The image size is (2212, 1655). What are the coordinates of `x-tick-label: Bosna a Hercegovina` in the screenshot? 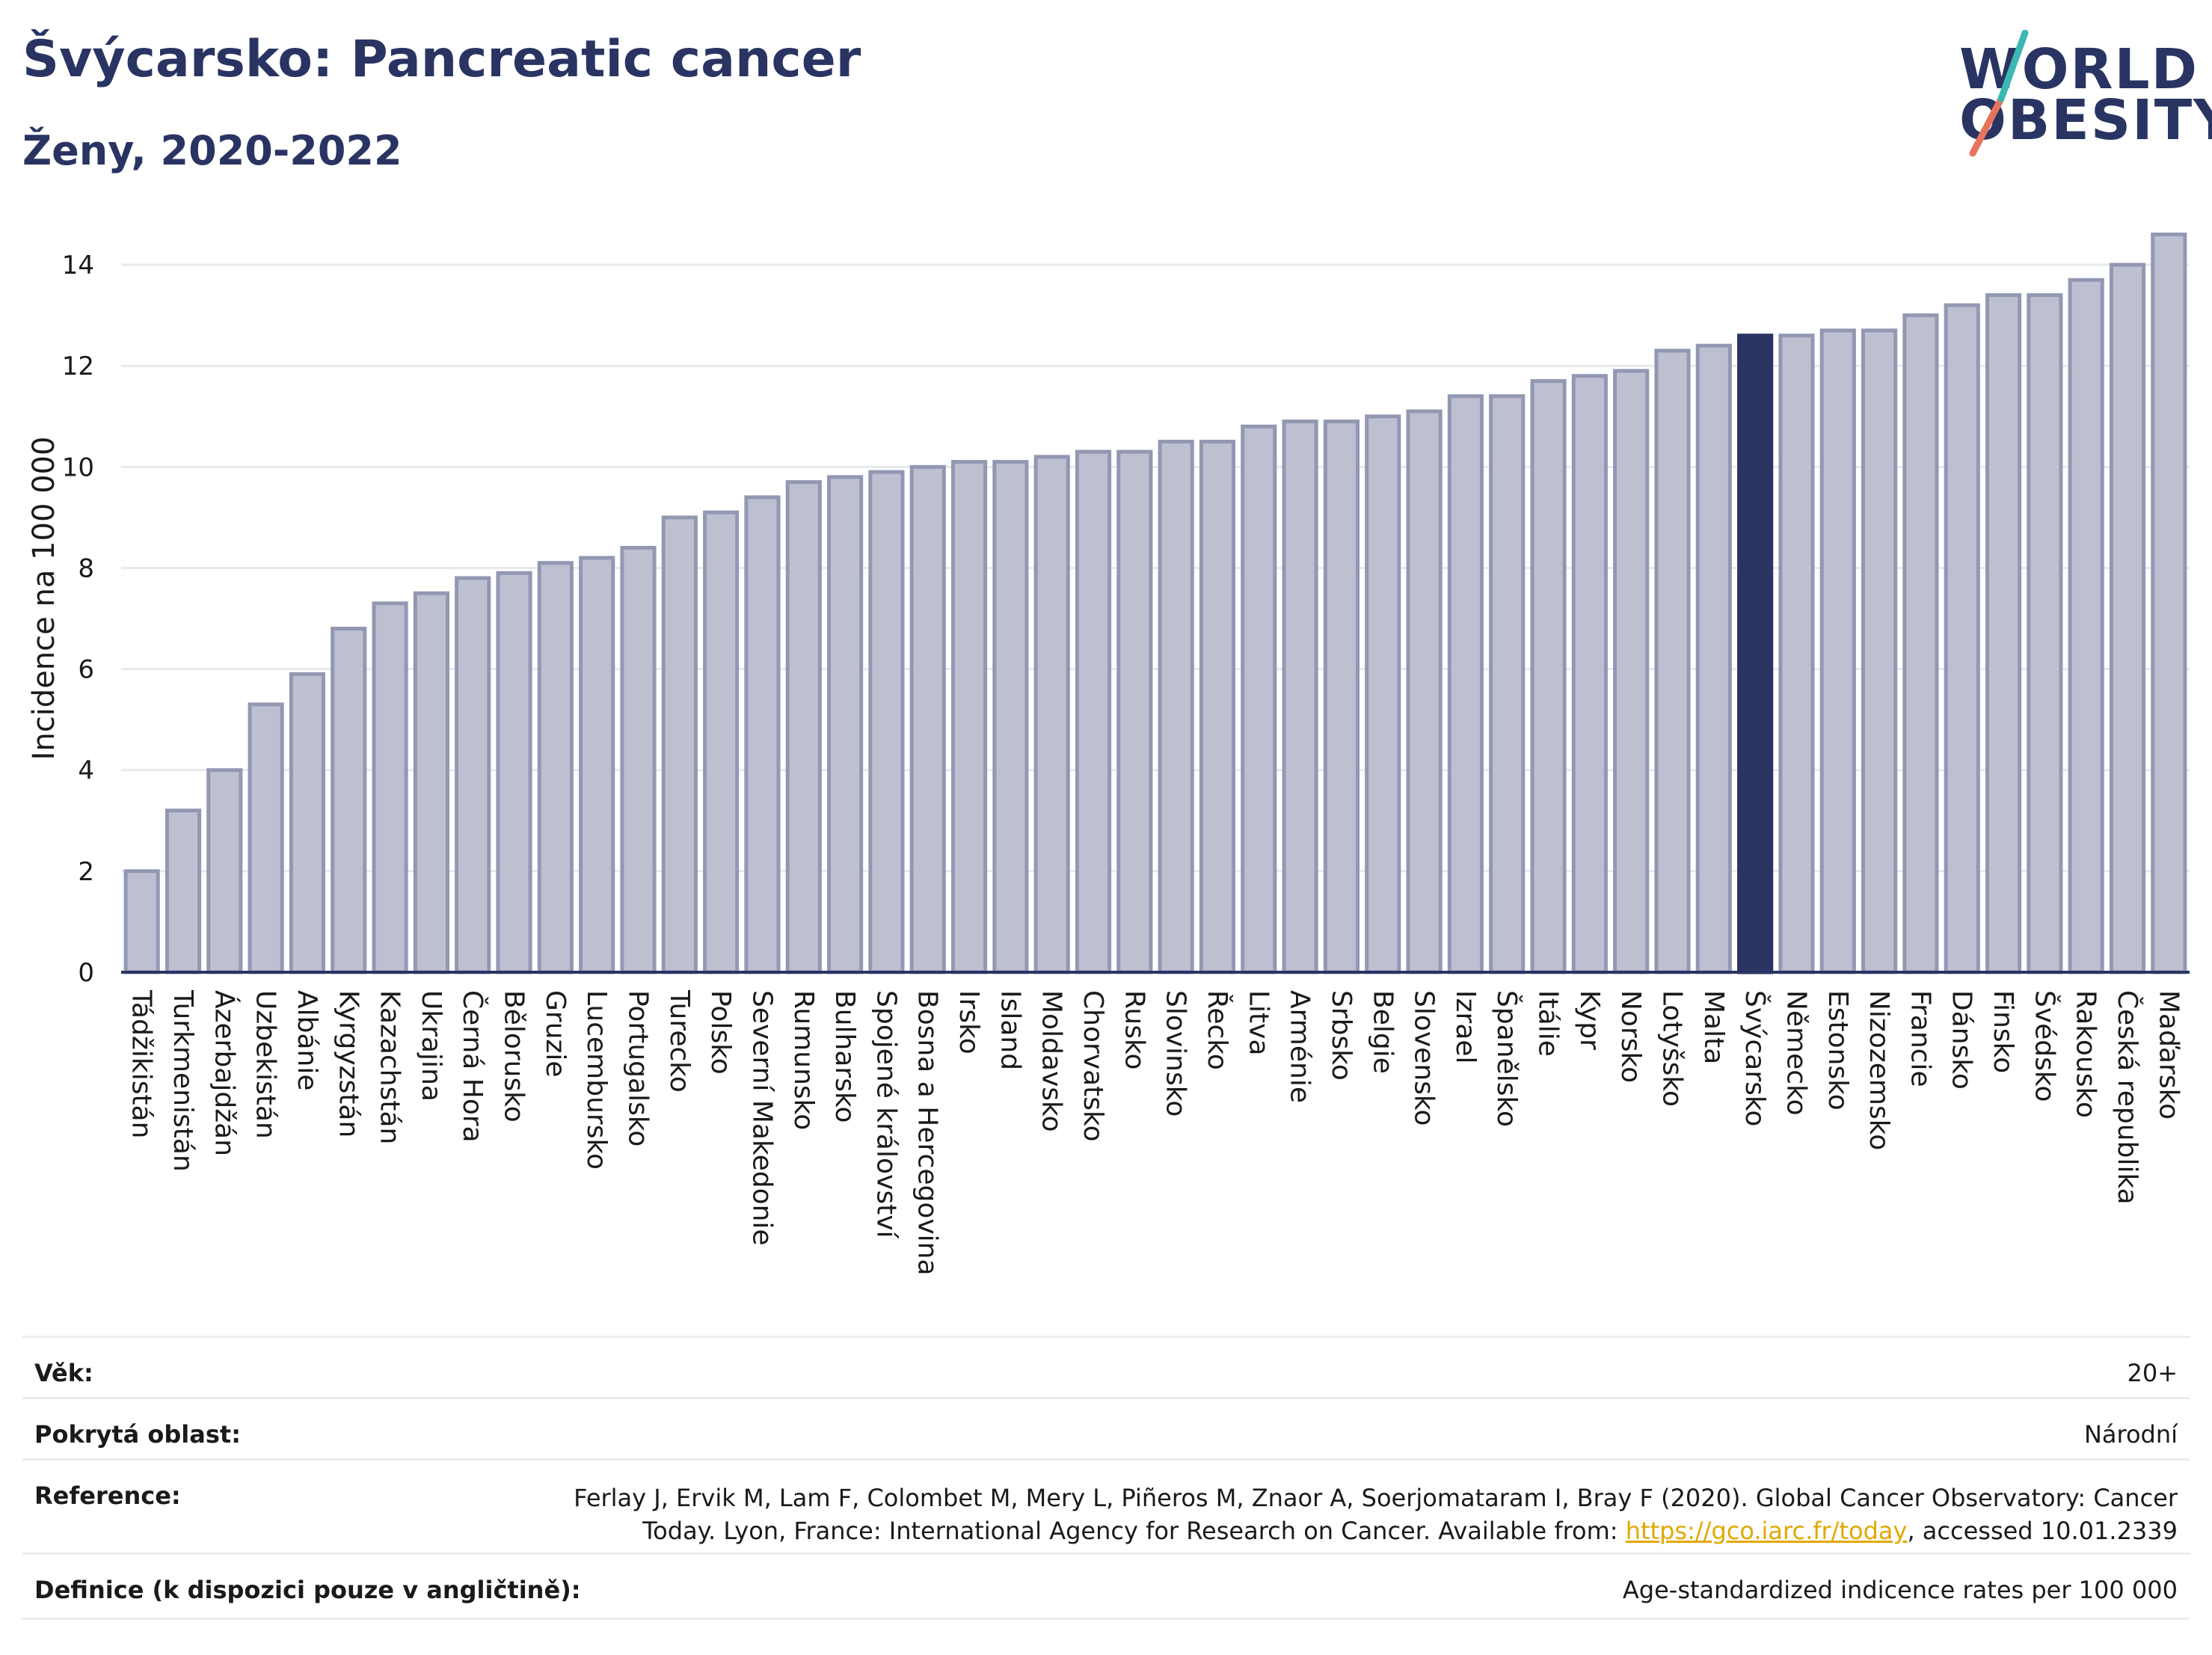 It's located at (927, 1133).